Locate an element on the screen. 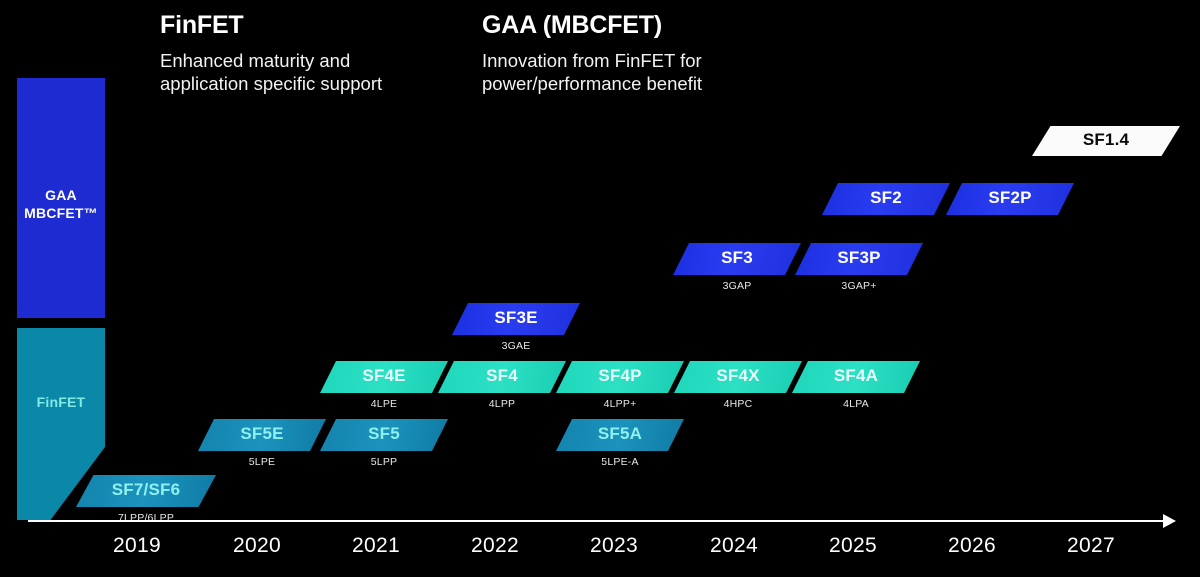  year-tick-2025: 2025 is located at coordinates (853, 545).